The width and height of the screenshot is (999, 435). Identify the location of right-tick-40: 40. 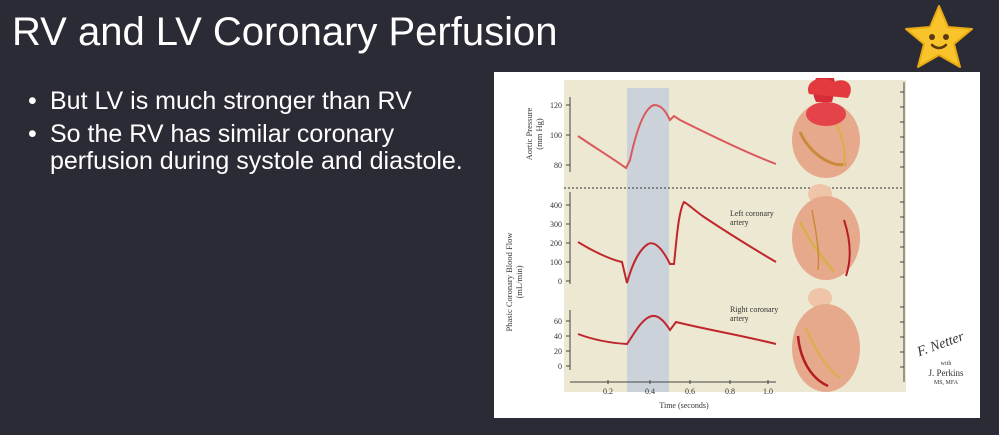
(562, 336).